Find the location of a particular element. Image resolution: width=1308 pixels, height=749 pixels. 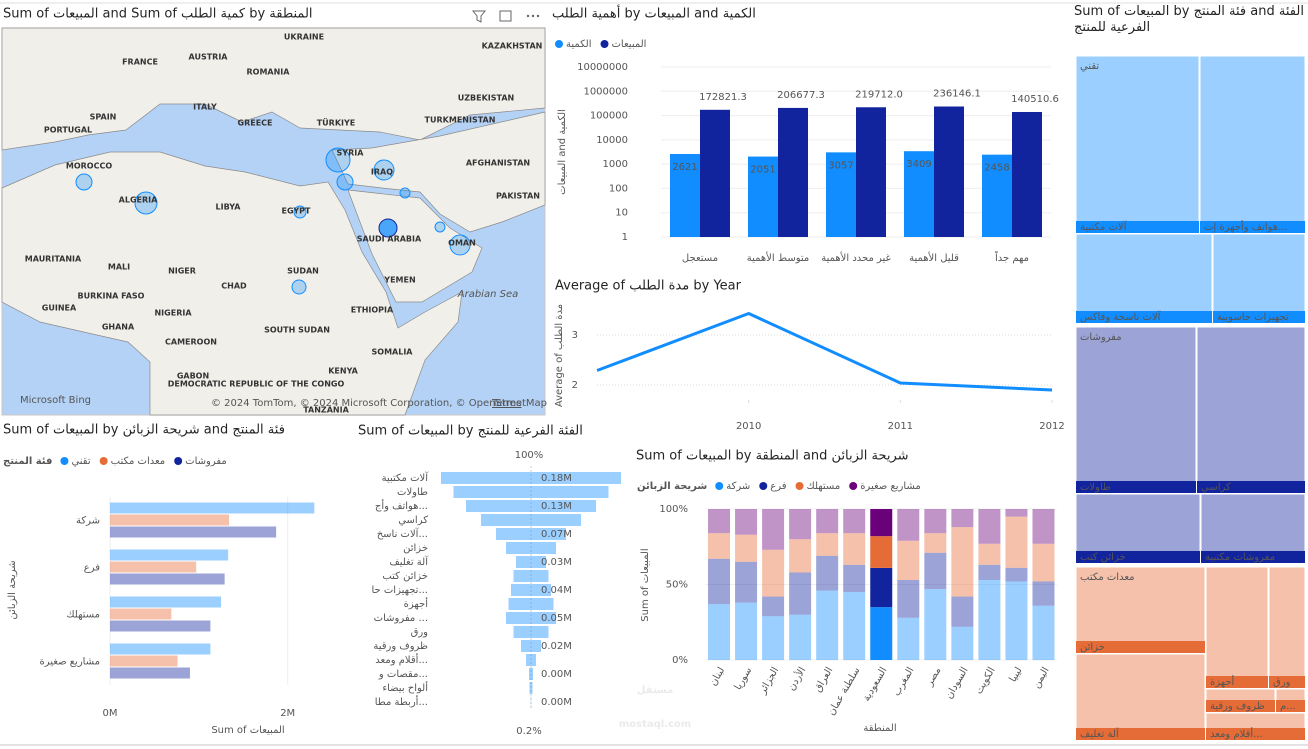

category-label: آلات مكتبية is located at coordinates (406, 477).